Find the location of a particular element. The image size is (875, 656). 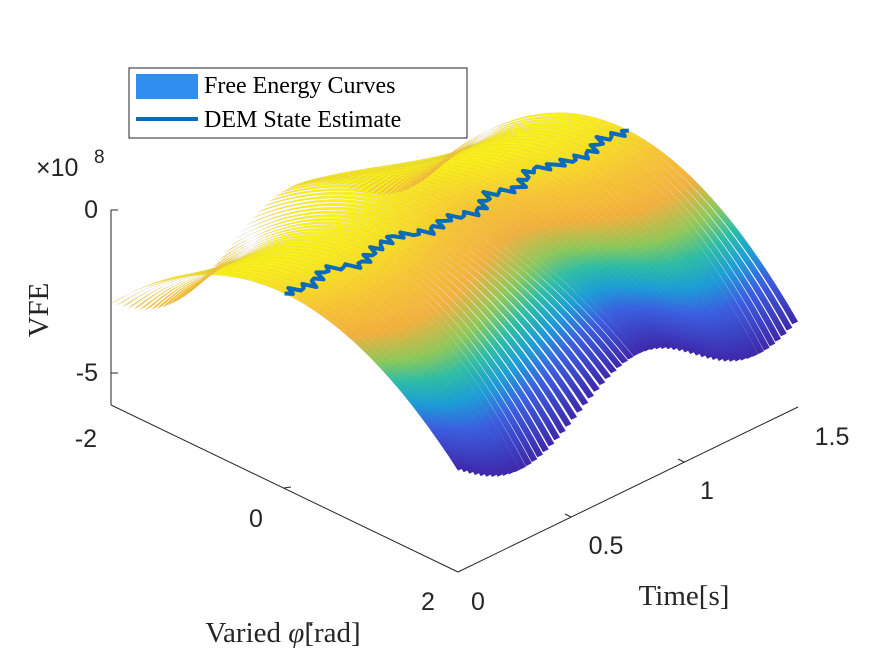

legend: Free Energy Curves DEM State Estimate is located at coordinates (298, 103).